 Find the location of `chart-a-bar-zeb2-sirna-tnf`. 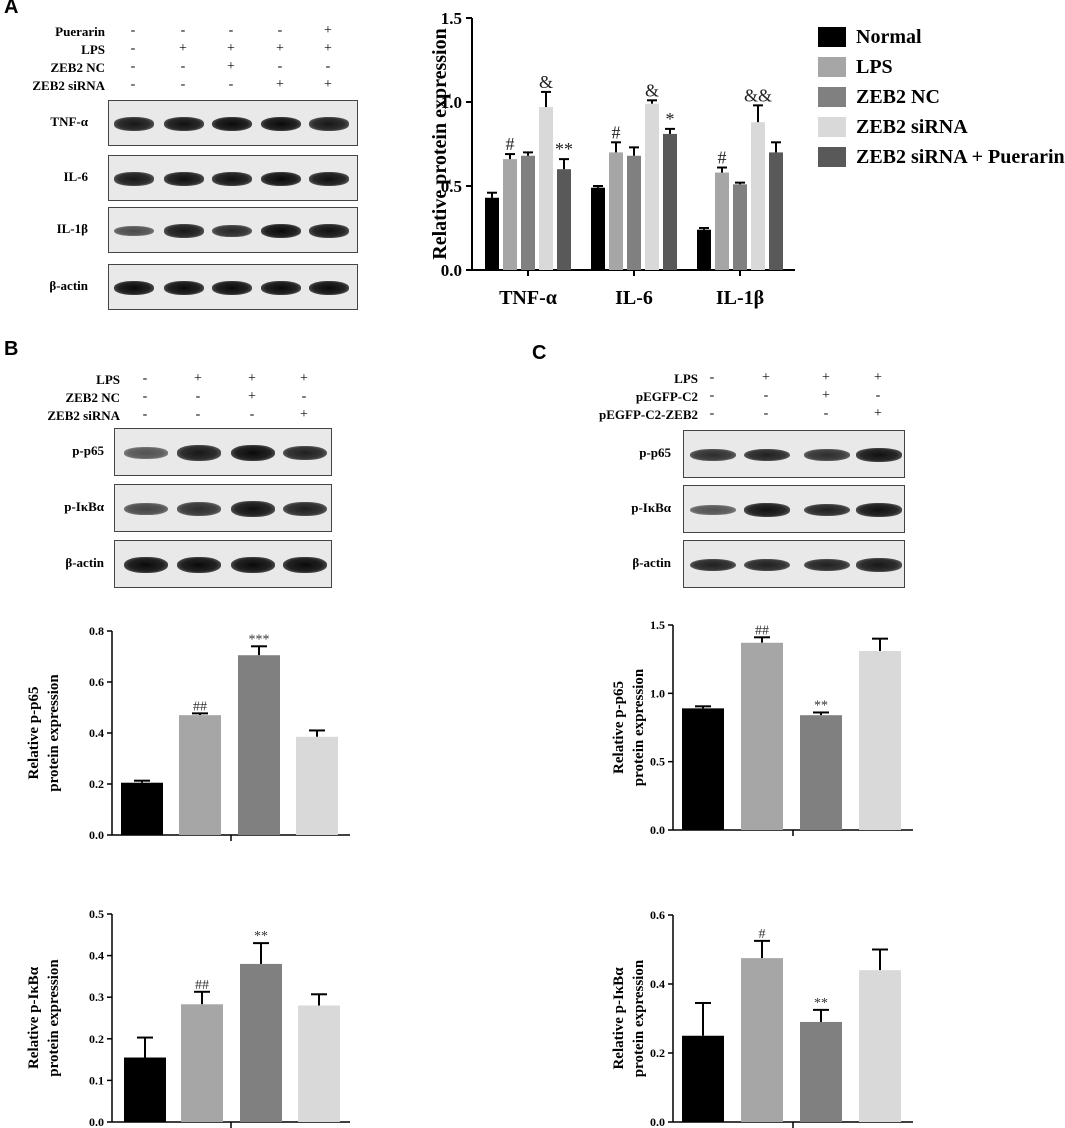

chart-a-bar-zeb2-sirna-tnf is located at coordinates (546, 188).